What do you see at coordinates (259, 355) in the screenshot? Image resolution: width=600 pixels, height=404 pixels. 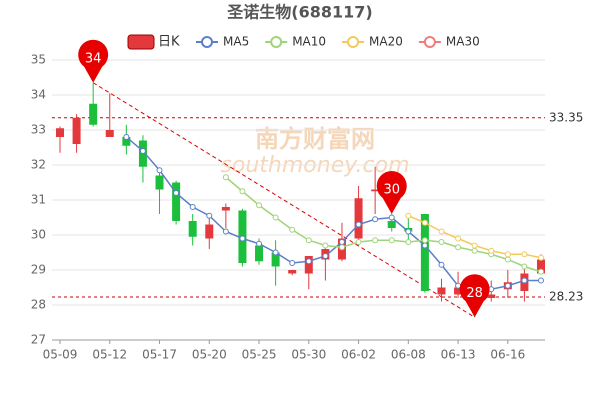 I see `x-tick-label: 05-25` at bounding box center [259, 355].